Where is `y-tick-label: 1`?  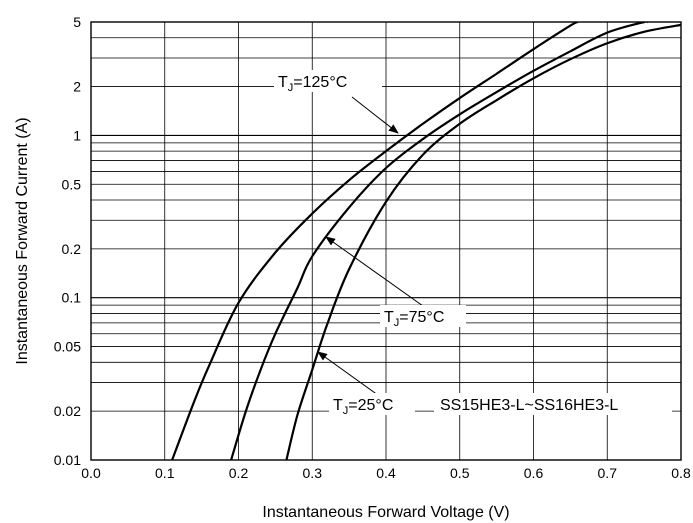
y-tick-label: 1 is located at coordinates (77, 135).